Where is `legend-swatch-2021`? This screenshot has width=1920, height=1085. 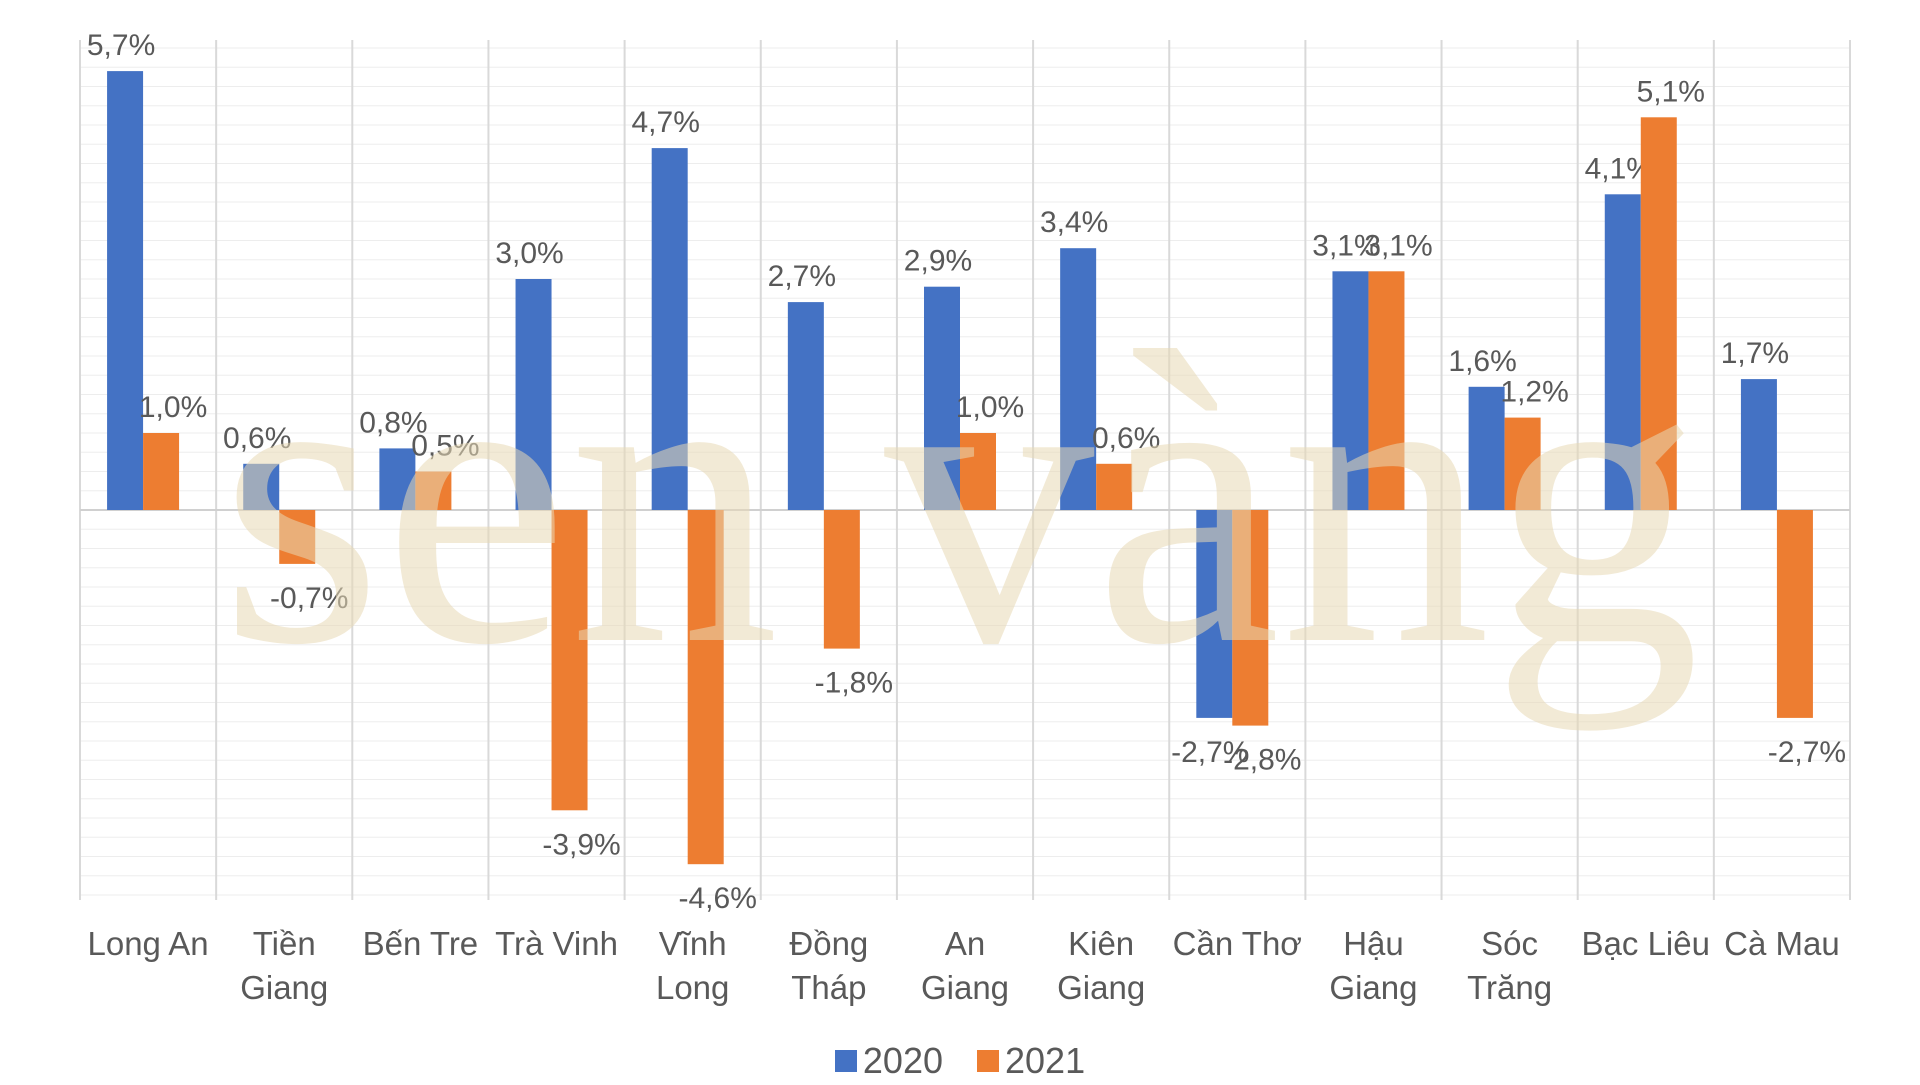 legend-swatch-2021 is located at coordinates (988, 1061).